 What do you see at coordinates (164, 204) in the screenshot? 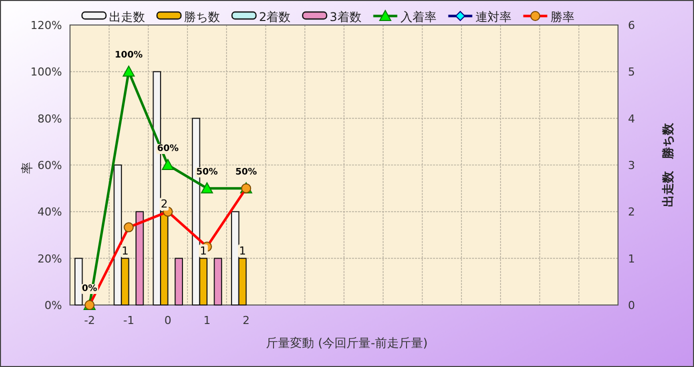
I see `label: 2` at bounding box center [164, 204].